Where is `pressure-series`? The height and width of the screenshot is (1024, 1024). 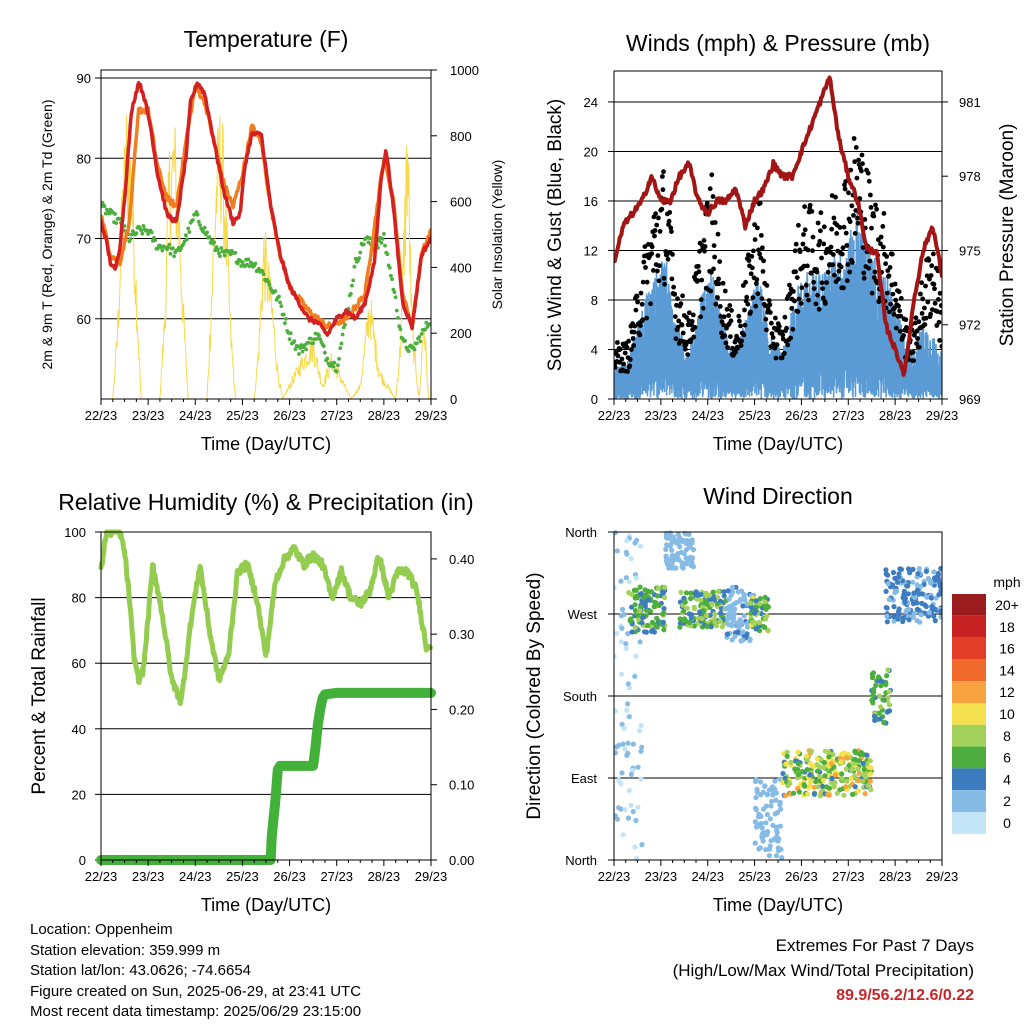
pressure-series is located at coordinates (778, 226).